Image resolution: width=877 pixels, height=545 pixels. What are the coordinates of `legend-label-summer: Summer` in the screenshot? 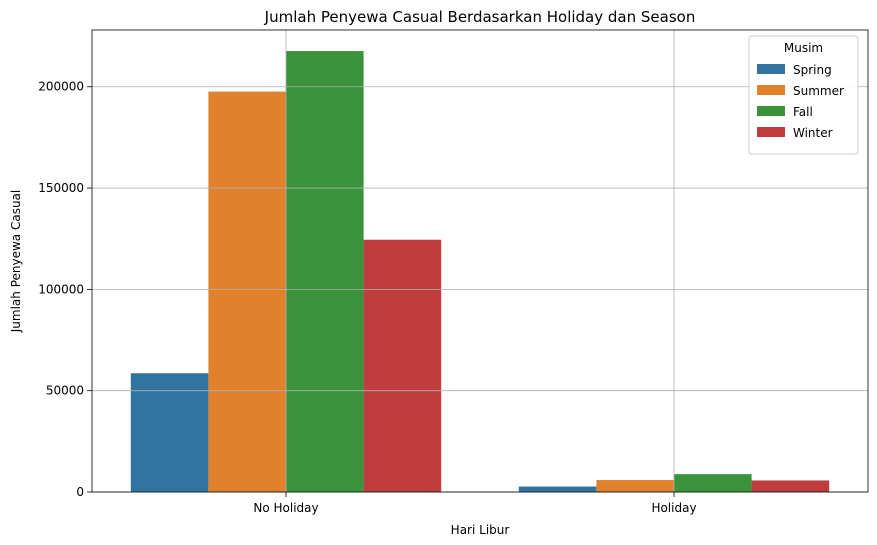 It's located at (818, 91).